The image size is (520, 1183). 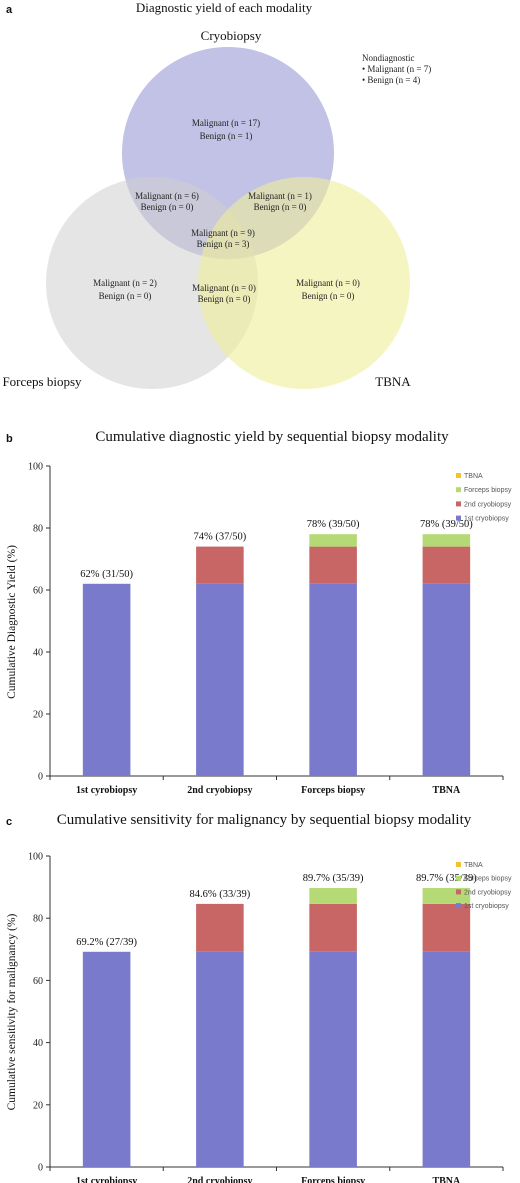 What do you see at coordinates (219, 1179) in the screenshot?
I see `chart-c-category-label: 2nd cryobiopsy` at bounding box center [219, 1179].